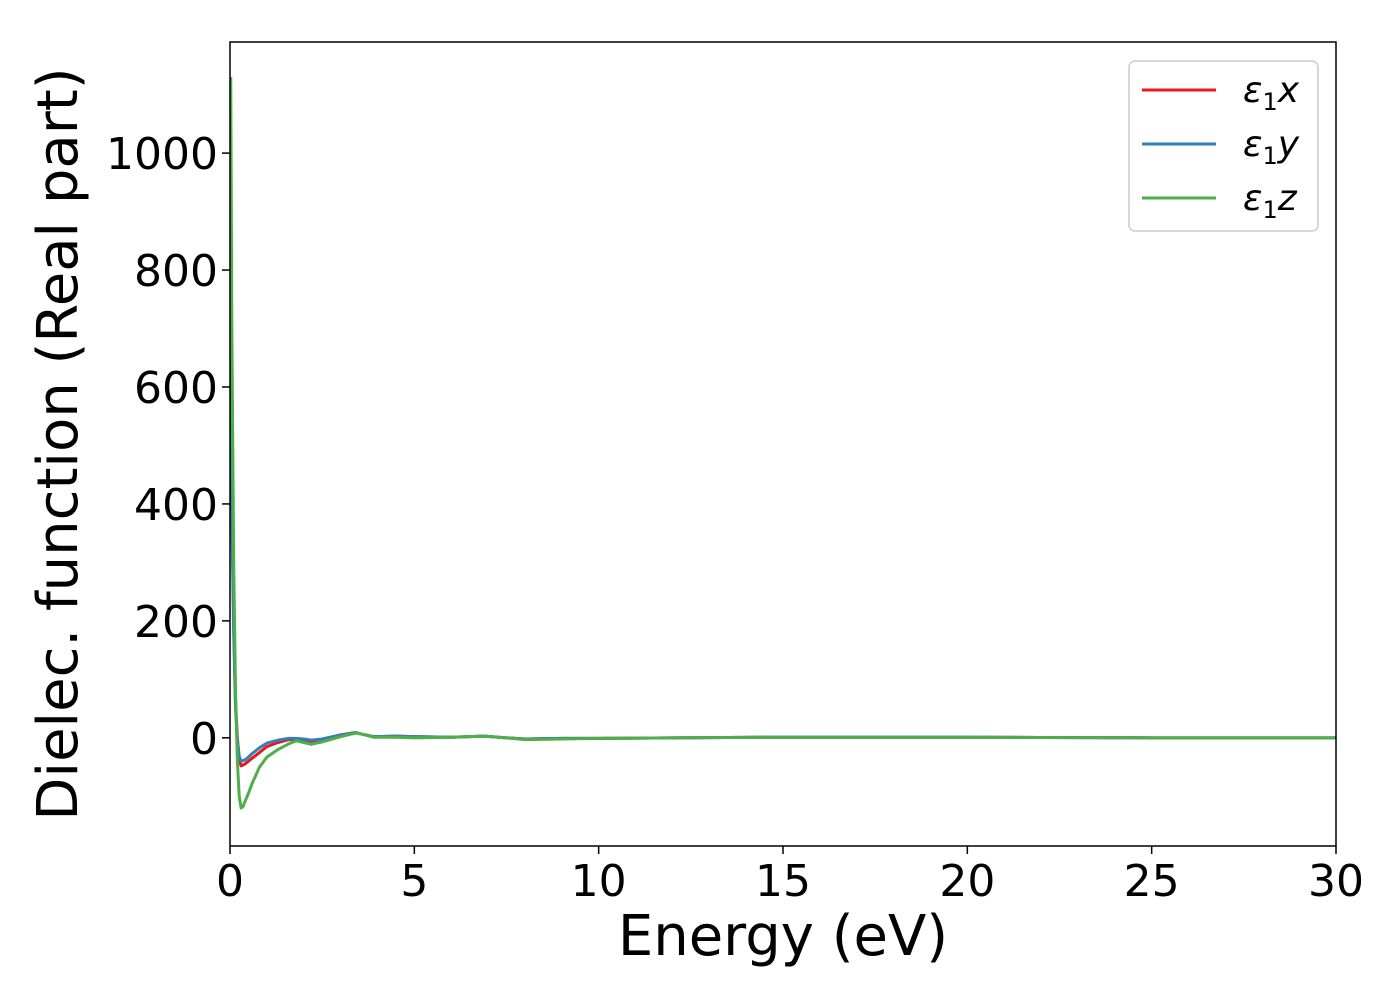 The image size is (1400, 1000). What do you see at coordinates (1336, 881) in the screenshot?
I see `x-tick-label: 30` at bounding box center [1336, 881].